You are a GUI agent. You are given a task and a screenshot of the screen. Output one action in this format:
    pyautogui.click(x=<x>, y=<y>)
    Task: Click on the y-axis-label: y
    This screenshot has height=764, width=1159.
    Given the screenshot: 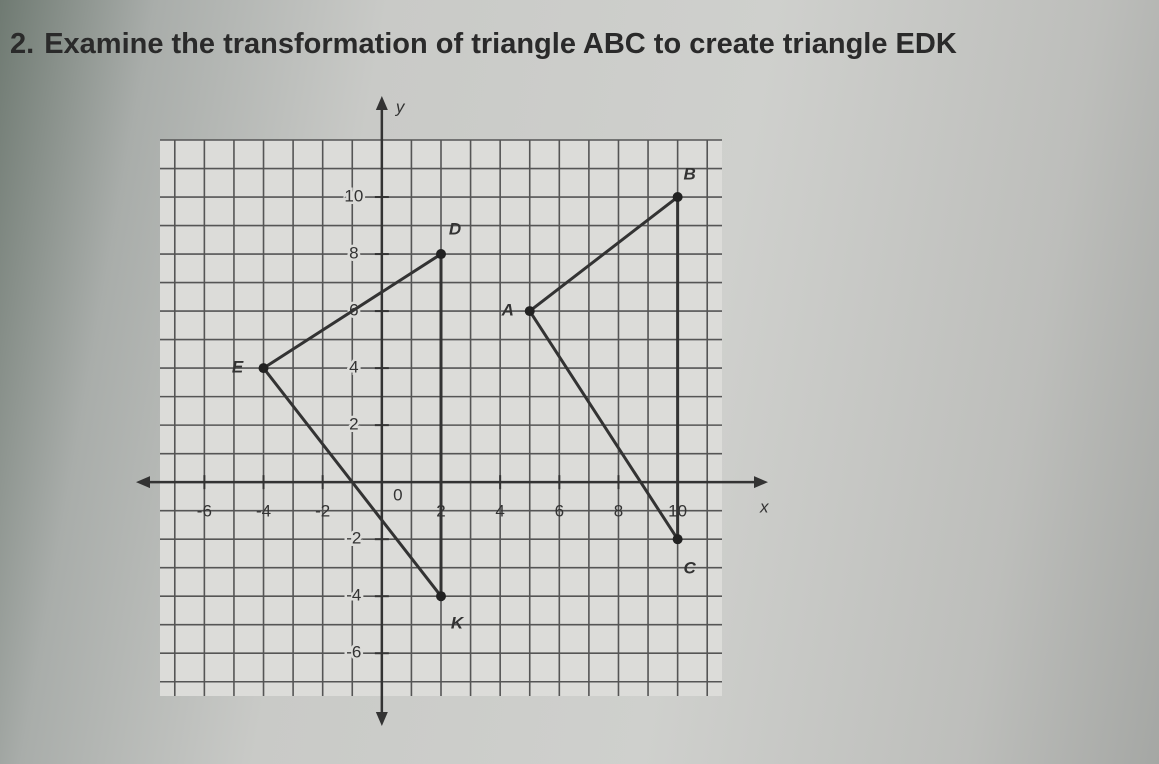 What is the action you would take?
    pyautogui.click(x=400, y=106)
    